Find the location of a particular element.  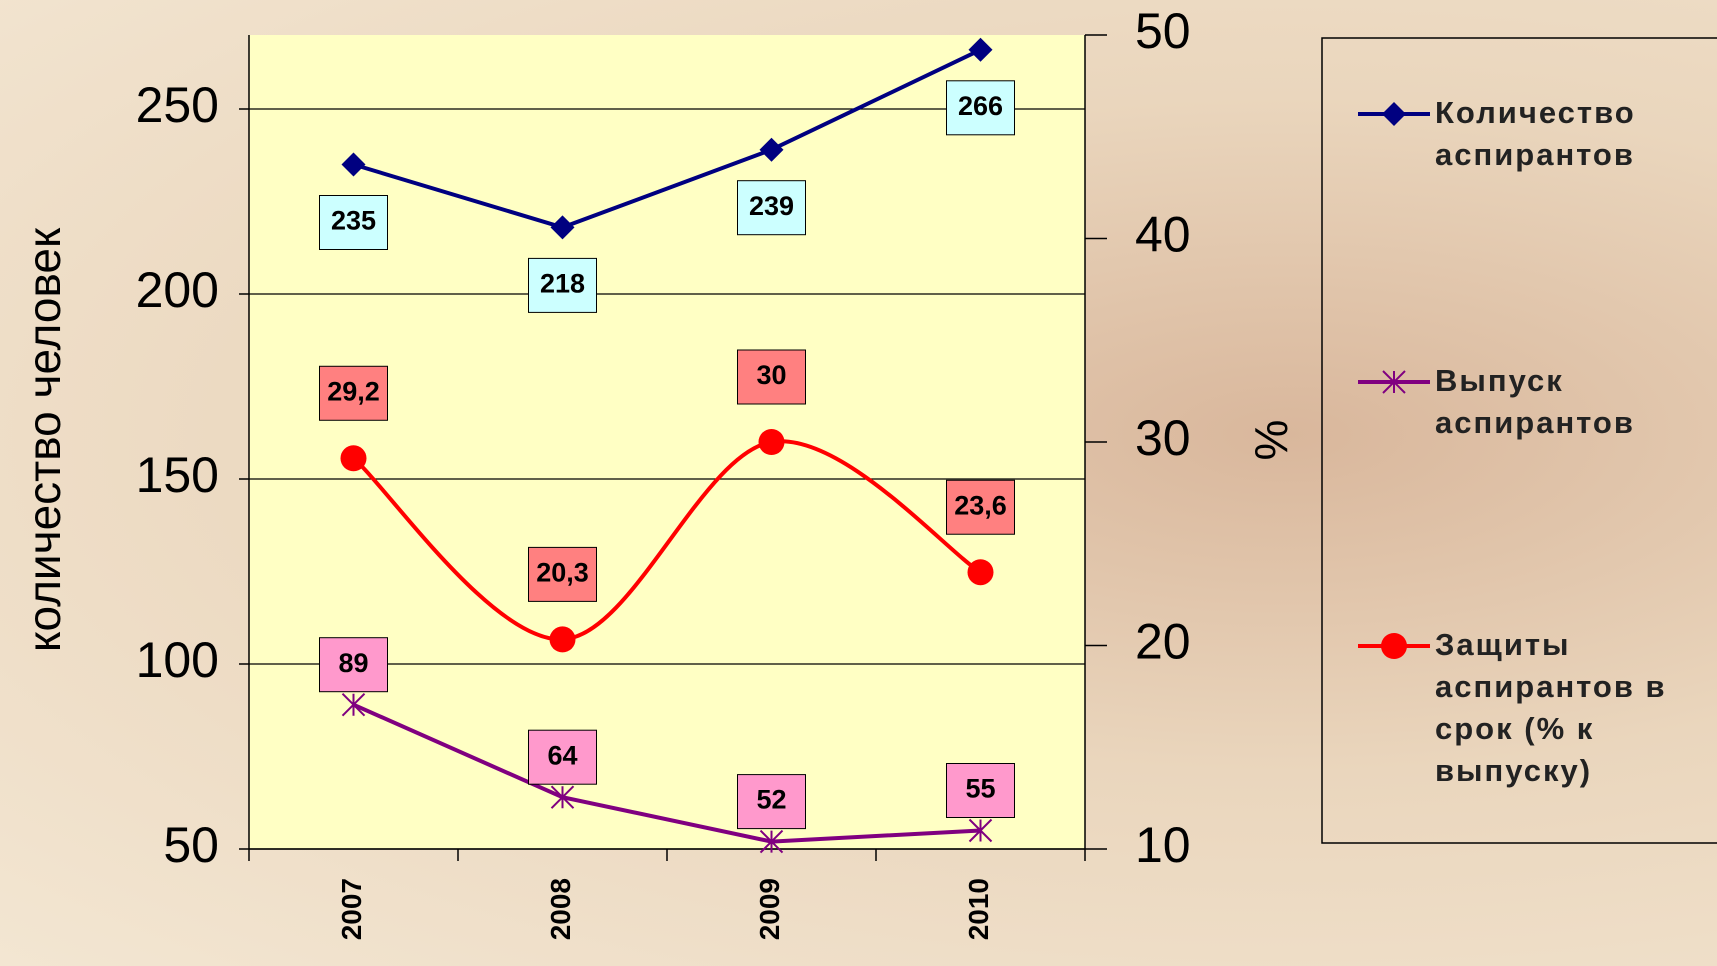

y-tick-label: 150 is located at coordinates (177, 475).